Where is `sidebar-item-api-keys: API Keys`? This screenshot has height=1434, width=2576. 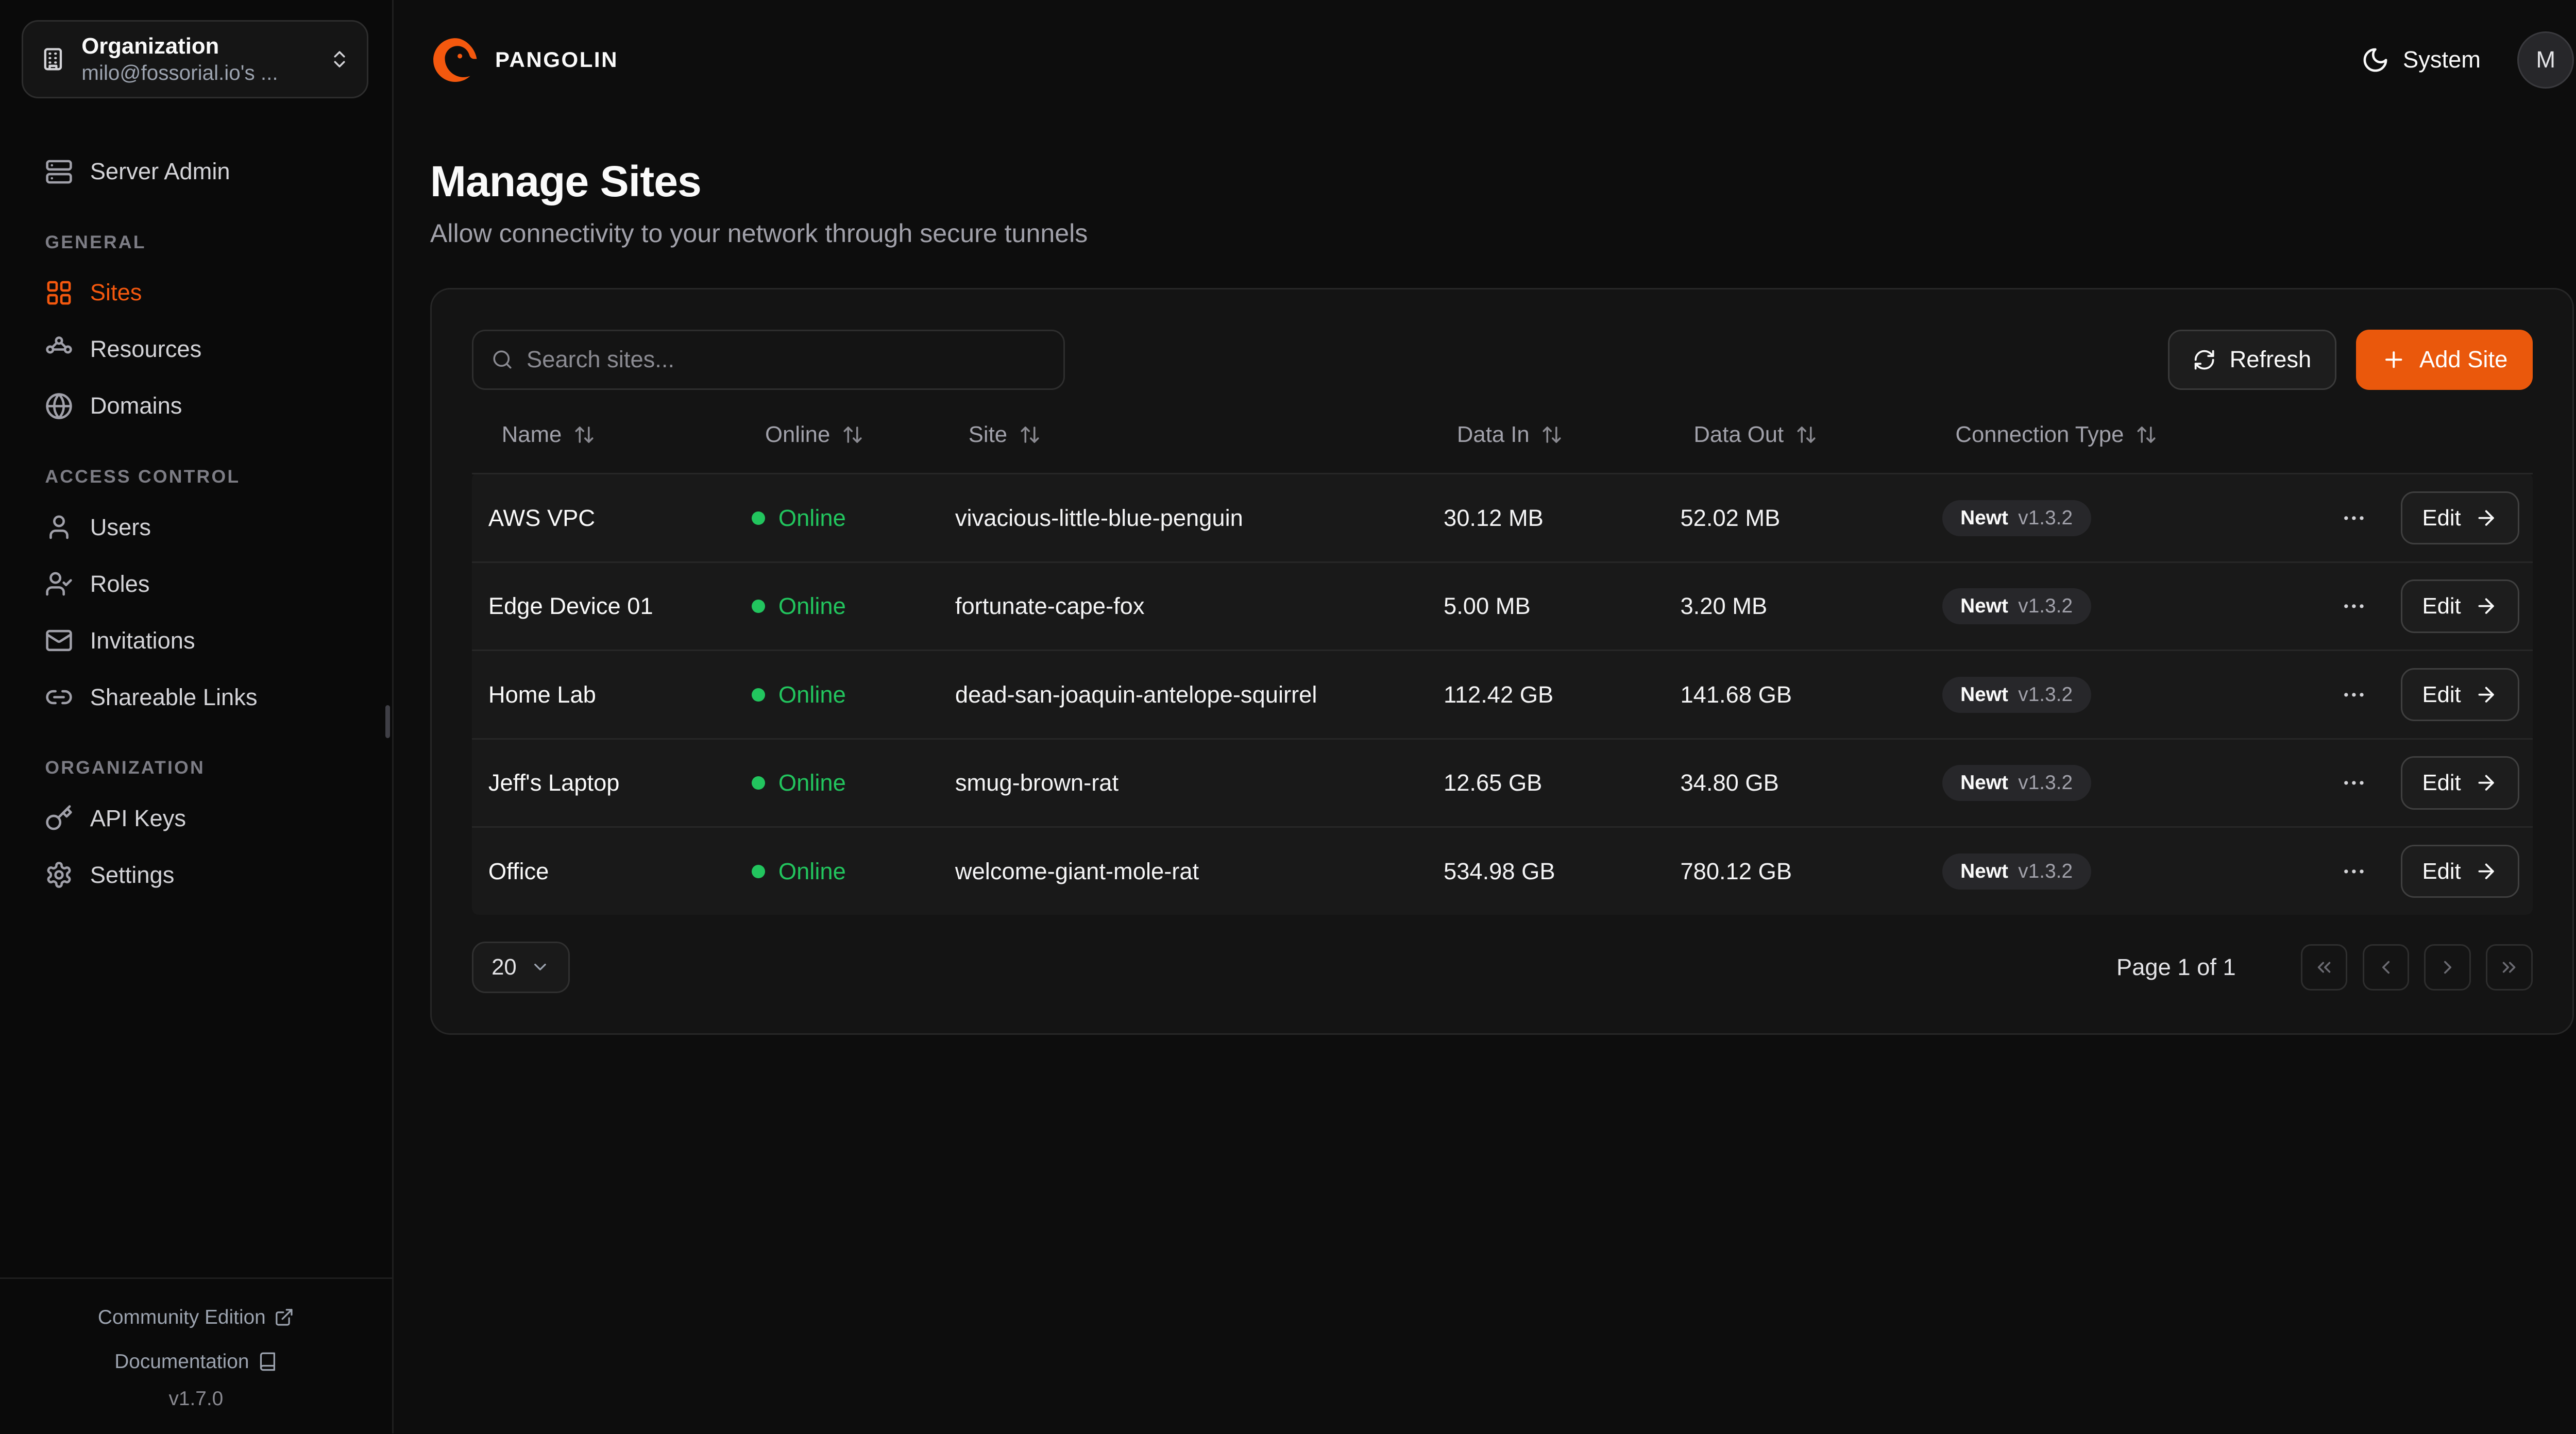 sidebar-item-api-keys: API Keys is located at coordinates (196, 818).